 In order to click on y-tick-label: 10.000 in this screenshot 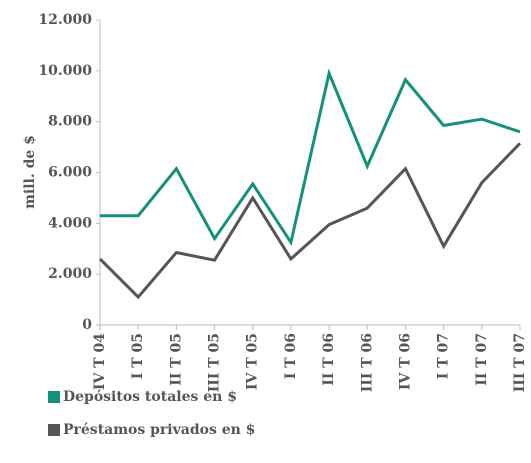, I will do `click(65, 71)`.